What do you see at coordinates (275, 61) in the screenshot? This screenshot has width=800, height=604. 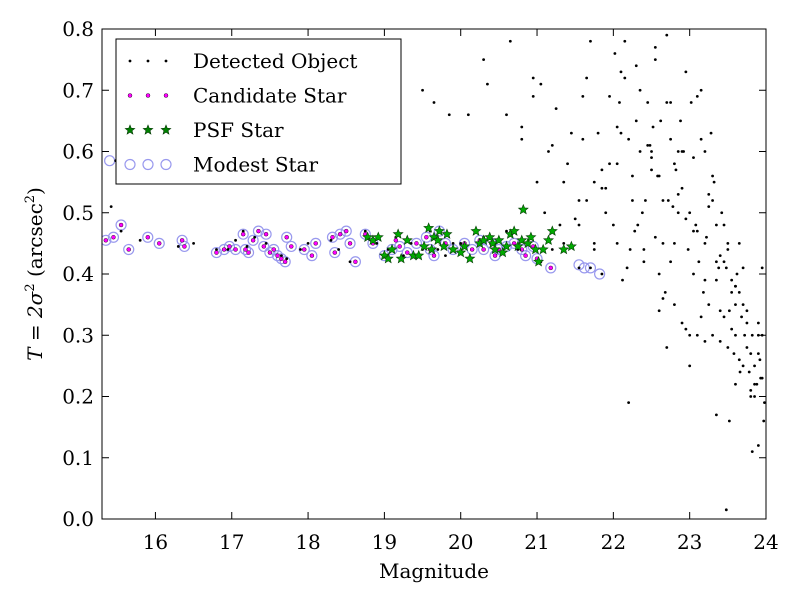 I see `legend-label: Detected Object` at bounding box center [275, 61].